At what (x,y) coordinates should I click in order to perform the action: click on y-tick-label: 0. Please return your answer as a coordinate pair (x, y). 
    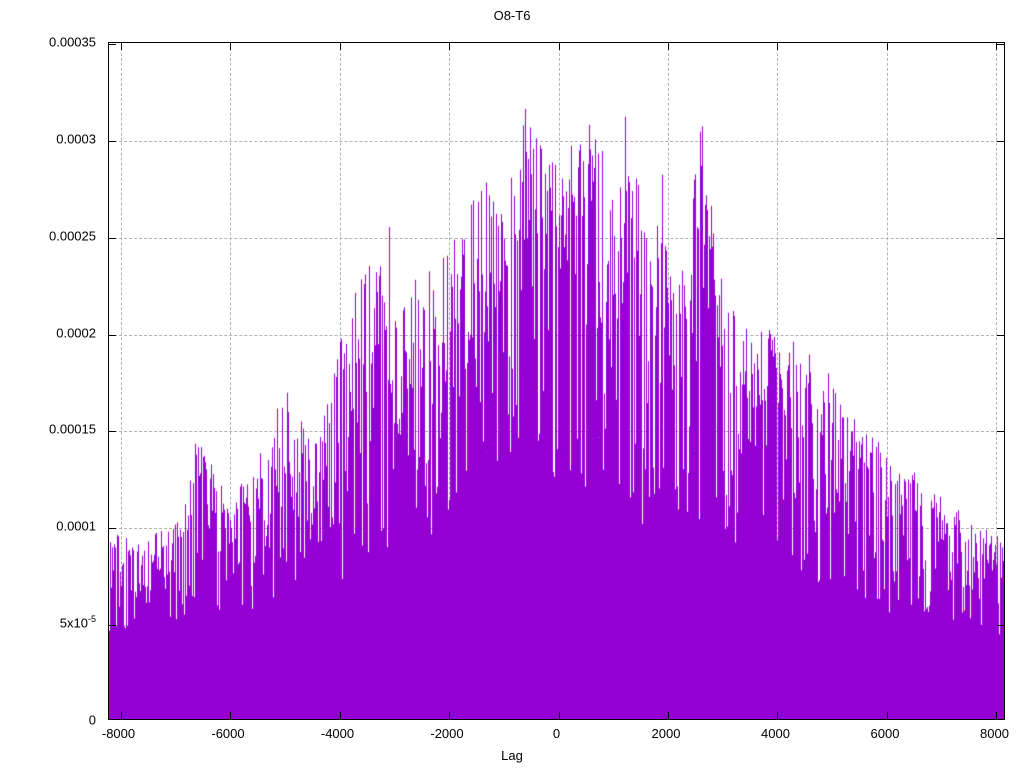
    Looking at the image, I should click on (92, 720).